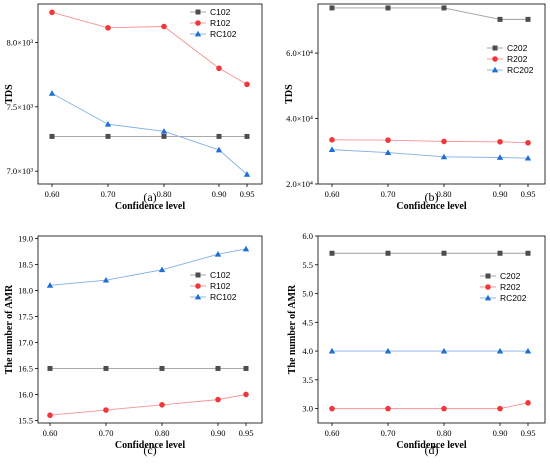  I want to click on x-axis-label: Confidence level, so click(431, 445).